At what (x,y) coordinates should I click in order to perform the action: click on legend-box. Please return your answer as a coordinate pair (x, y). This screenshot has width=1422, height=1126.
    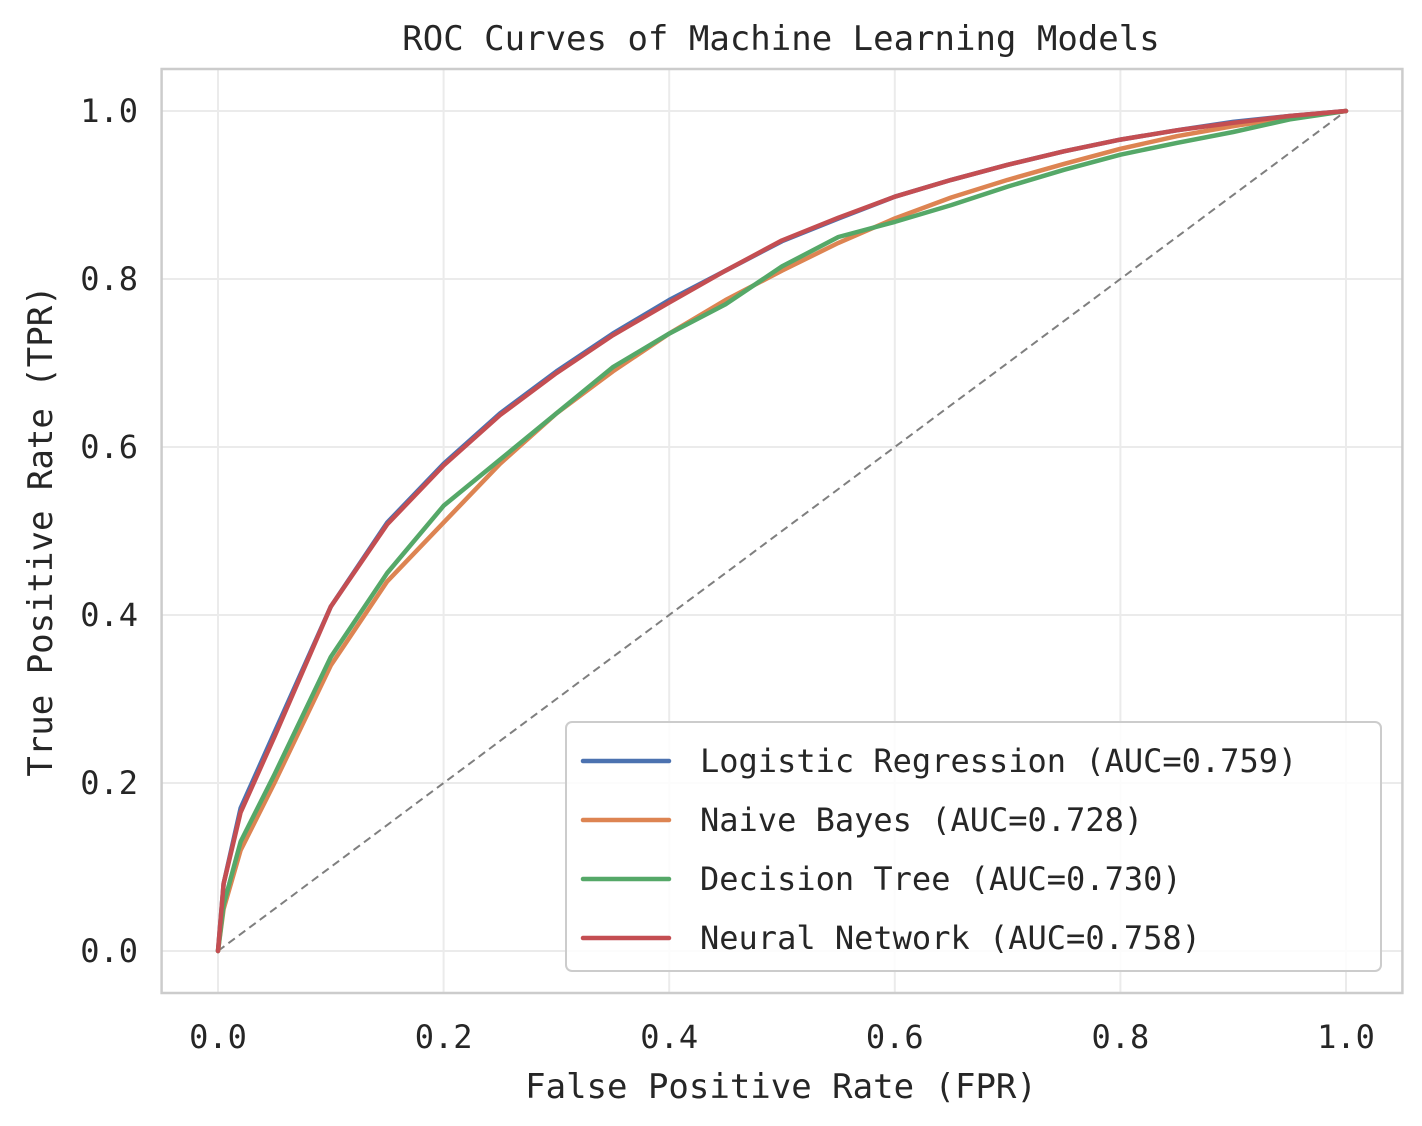
    Looking at the image, I should click on (973, 846).